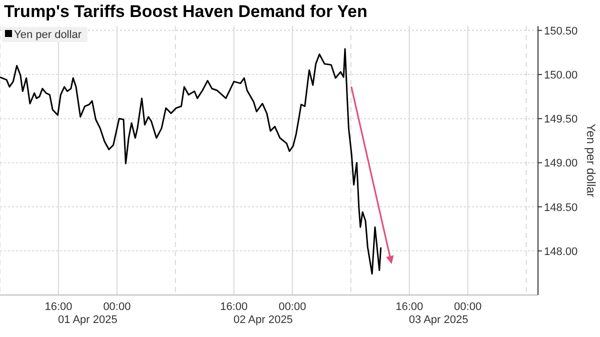 Image resolution: width=600 pixels, height=337 pixels. Describe the element at coordinates (263, 320) in the screenshot. I see `text: 02 Apr 2025` at that location.